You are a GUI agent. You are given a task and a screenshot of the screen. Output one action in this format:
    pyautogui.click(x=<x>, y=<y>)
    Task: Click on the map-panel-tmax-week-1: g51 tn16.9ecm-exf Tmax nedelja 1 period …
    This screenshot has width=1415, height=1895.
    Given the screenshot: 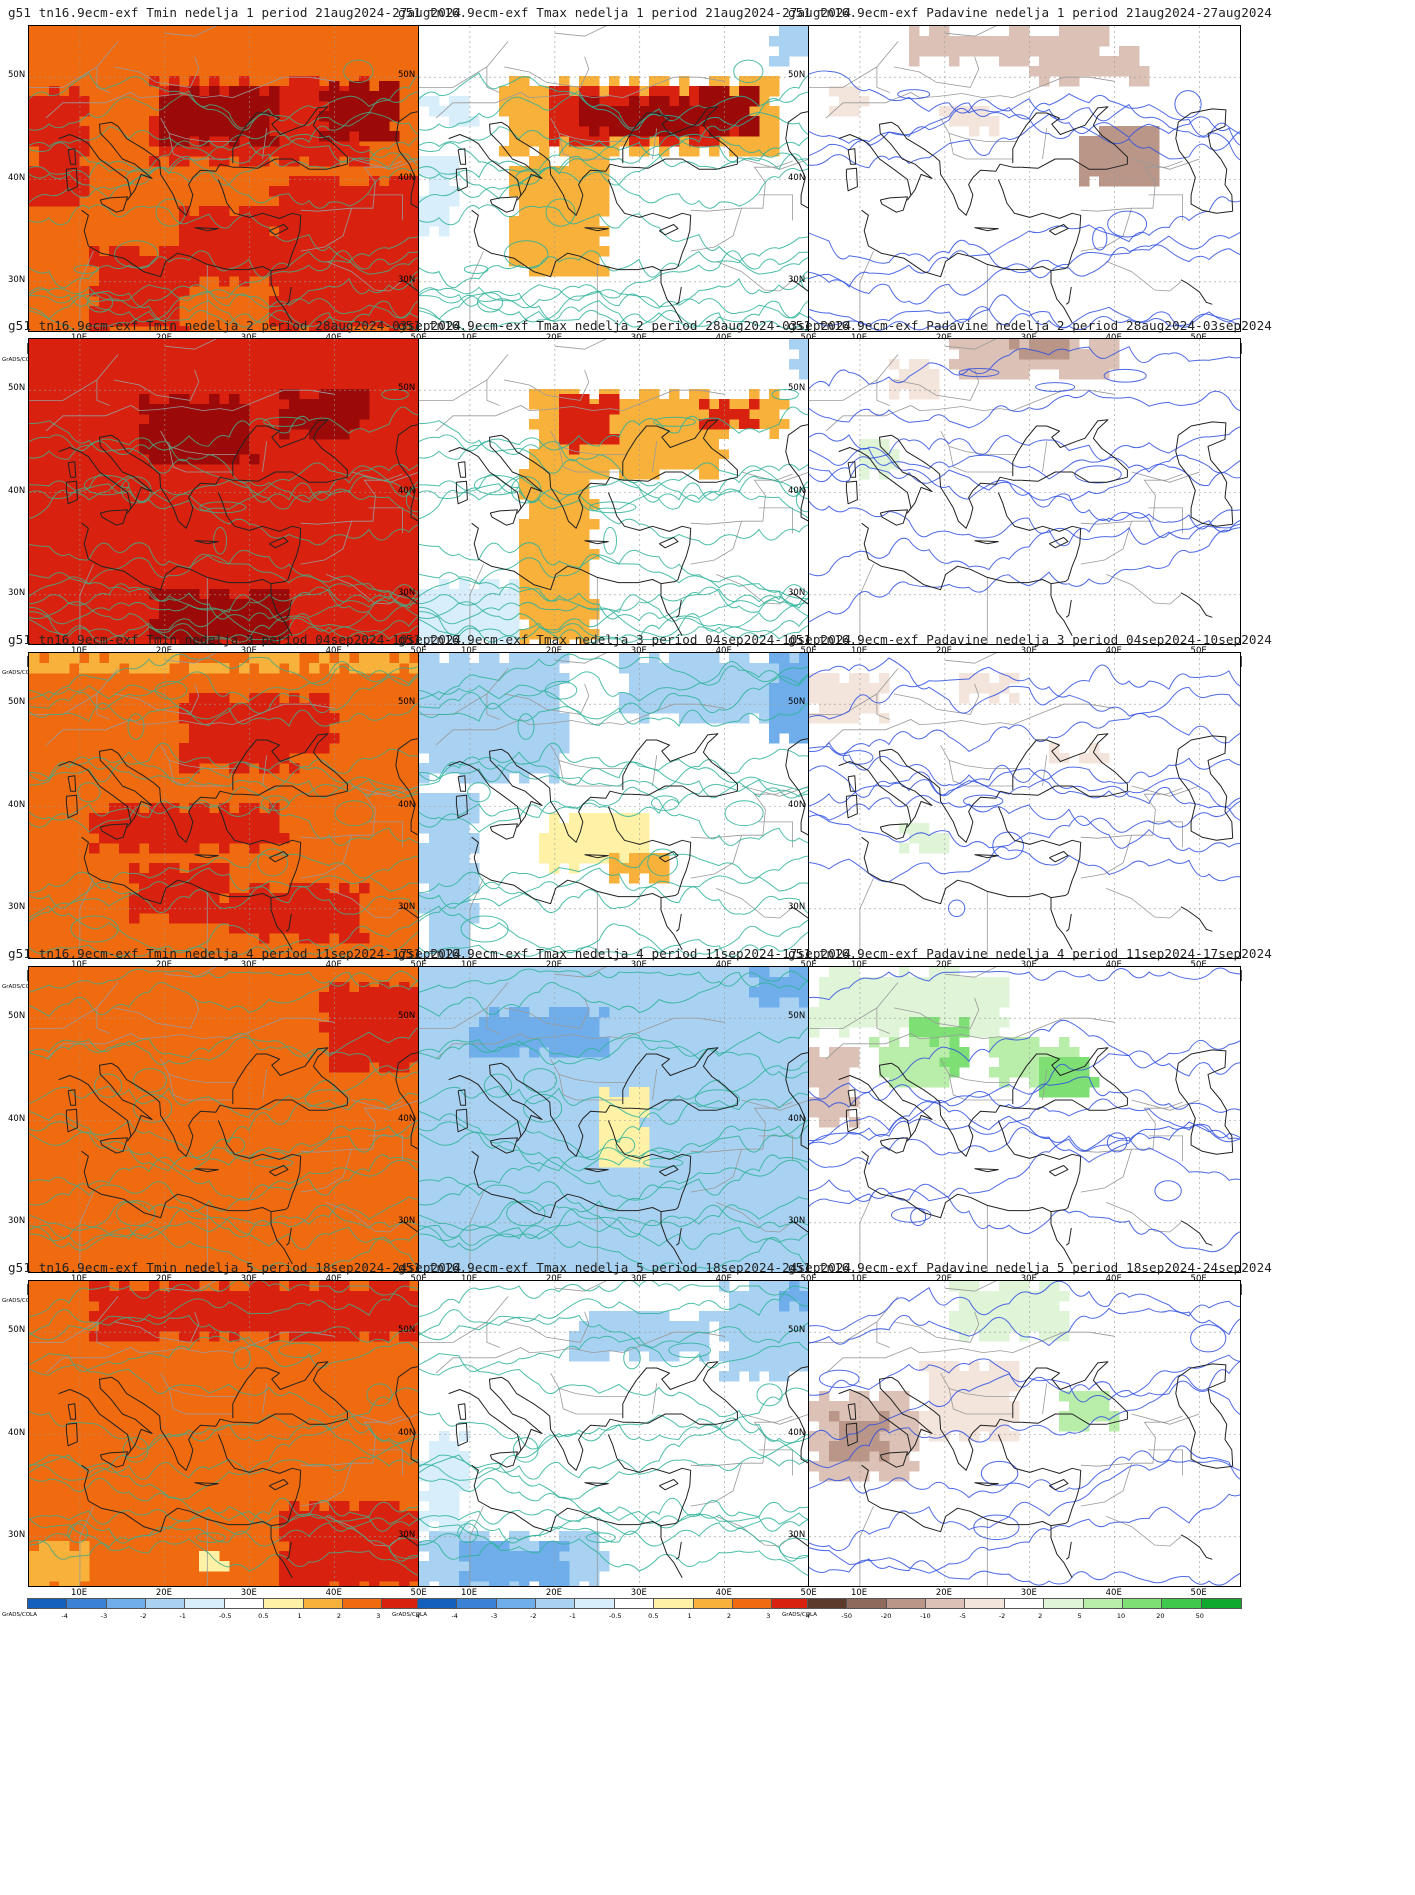 What is the action you would take?
    pyautogui.click(x=625, y=189)
    